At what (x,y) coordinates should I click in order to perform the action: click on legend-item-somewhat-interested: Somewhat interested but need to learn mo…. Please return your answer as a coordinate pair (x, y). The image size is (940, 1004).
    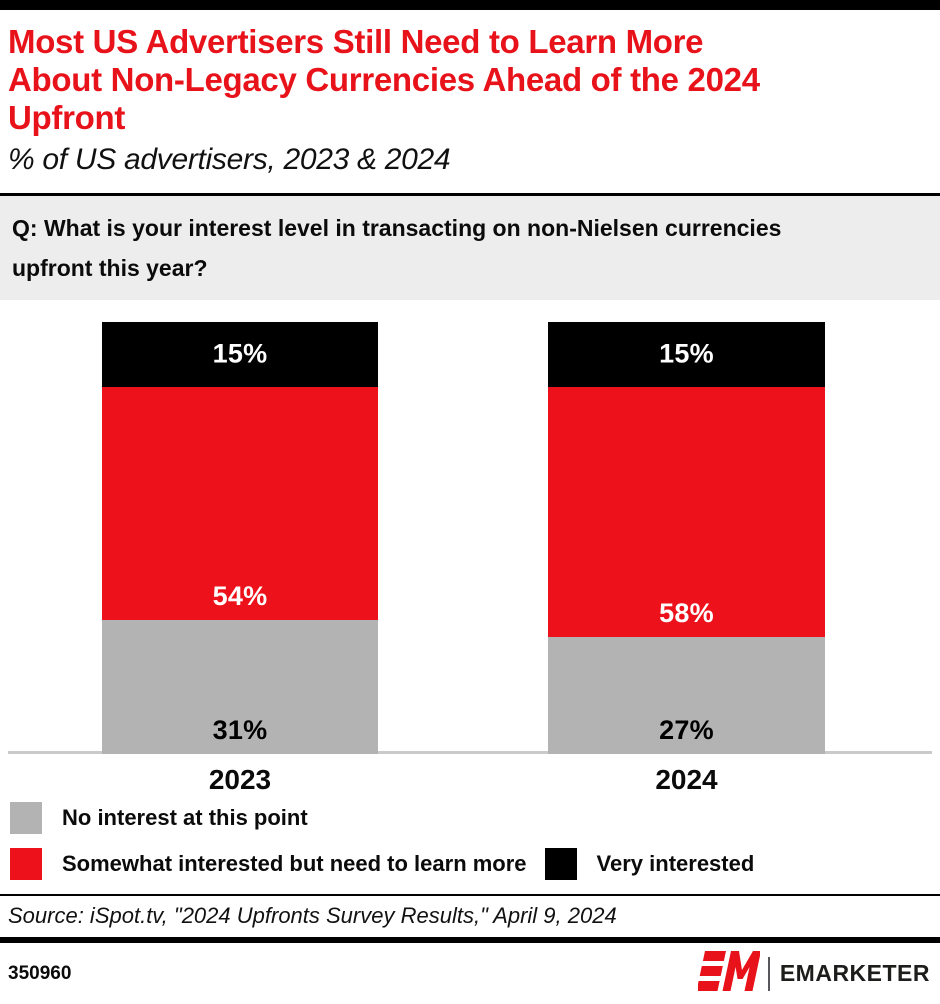
    Looking at the image, I should click on (268, 864).